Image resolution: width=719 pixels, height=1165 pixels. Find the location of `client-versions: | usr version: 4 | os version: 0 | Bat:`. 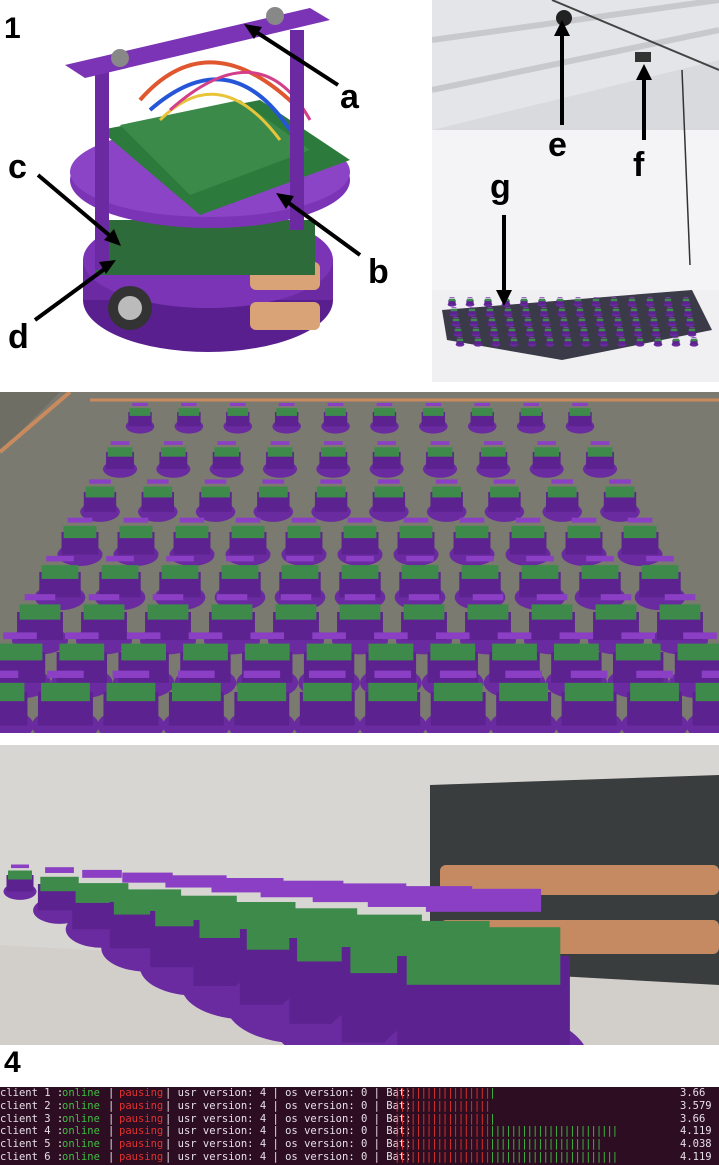

client-versions: | usr version: 4 | os version: 0 | Bat: is located at coordinates (288, 1118).